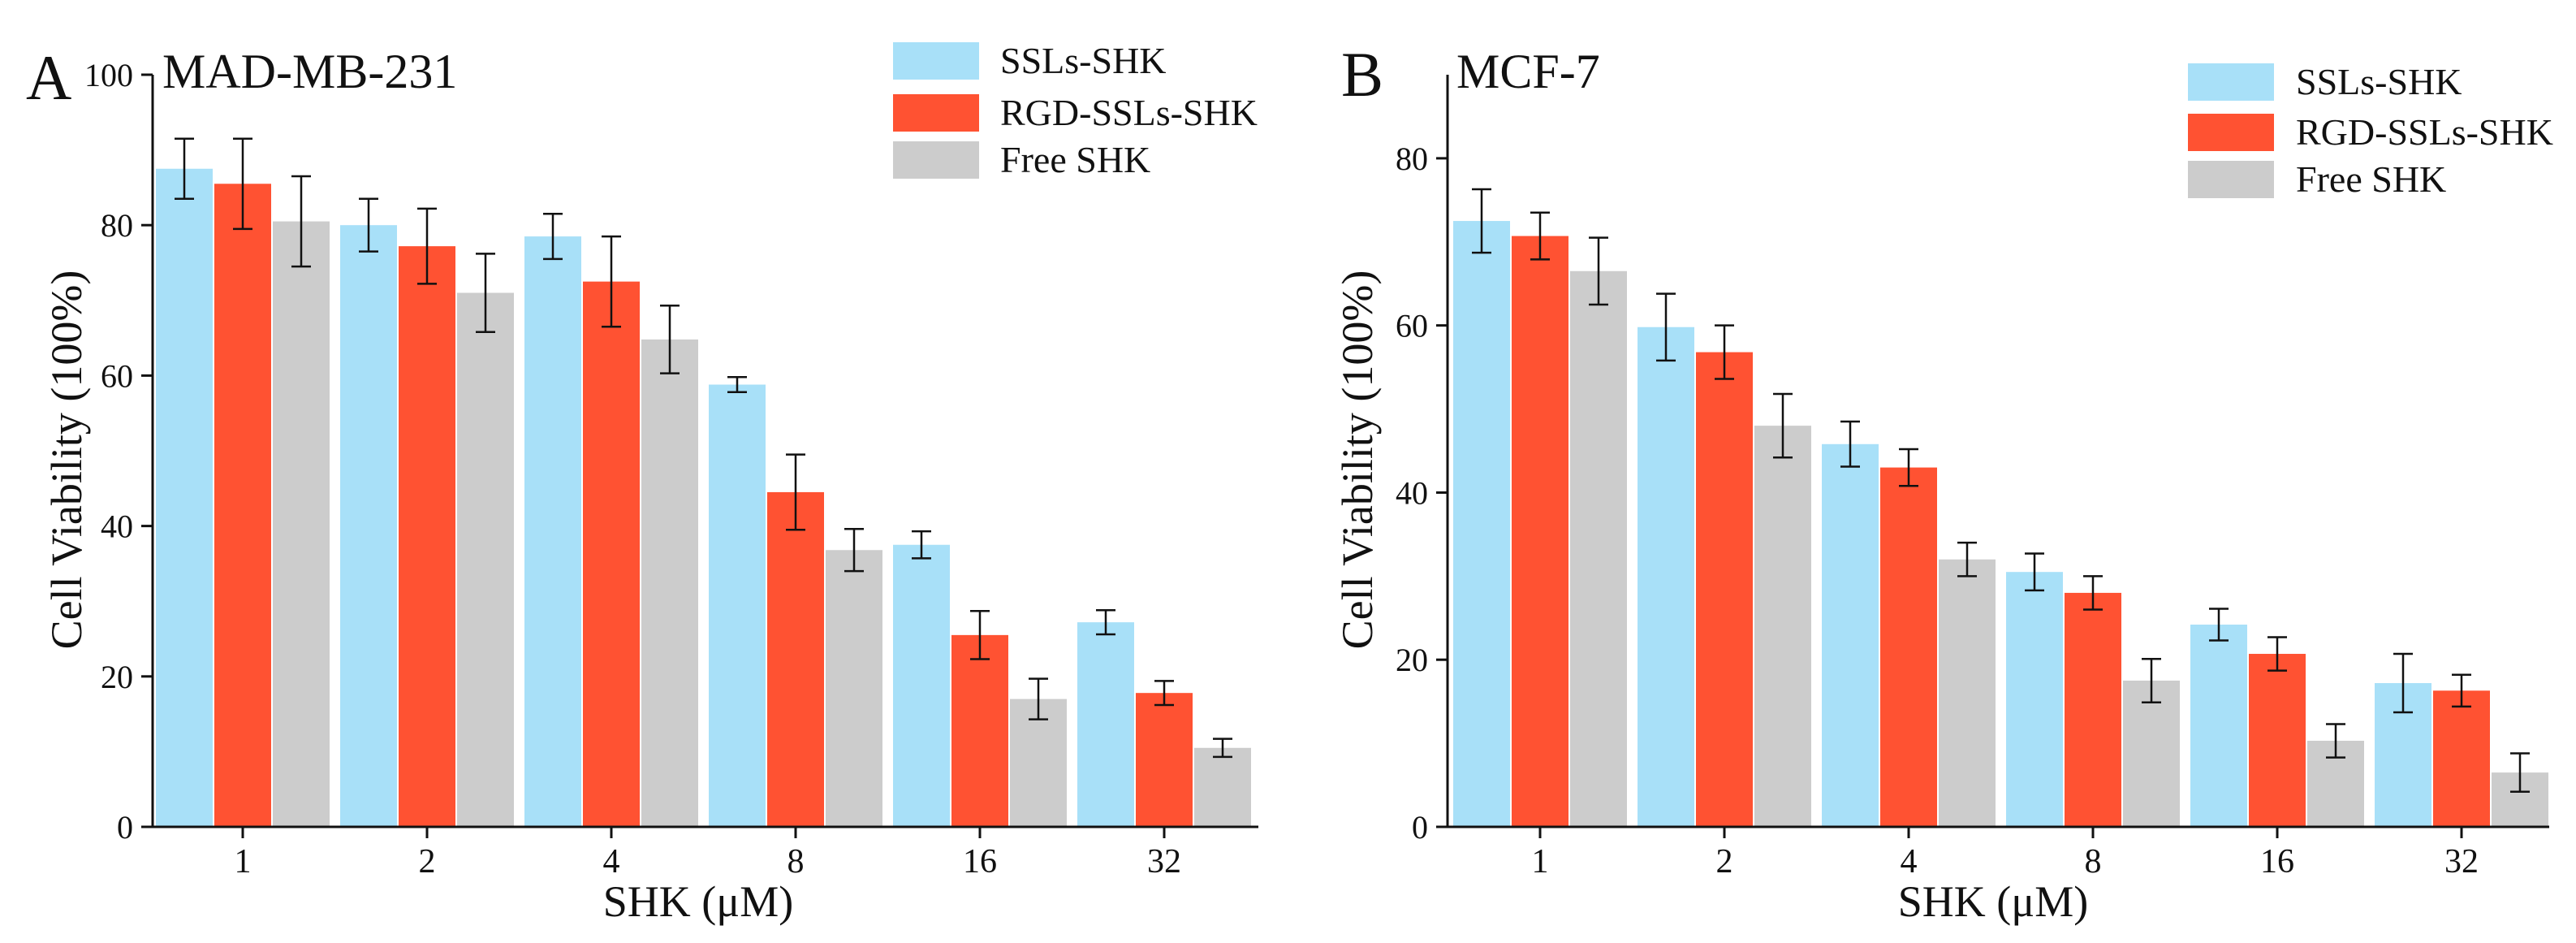 This screenshot has height=943, width=2576. I want to click on panel-a-title: MAD-MB-231, so click(309, 71).